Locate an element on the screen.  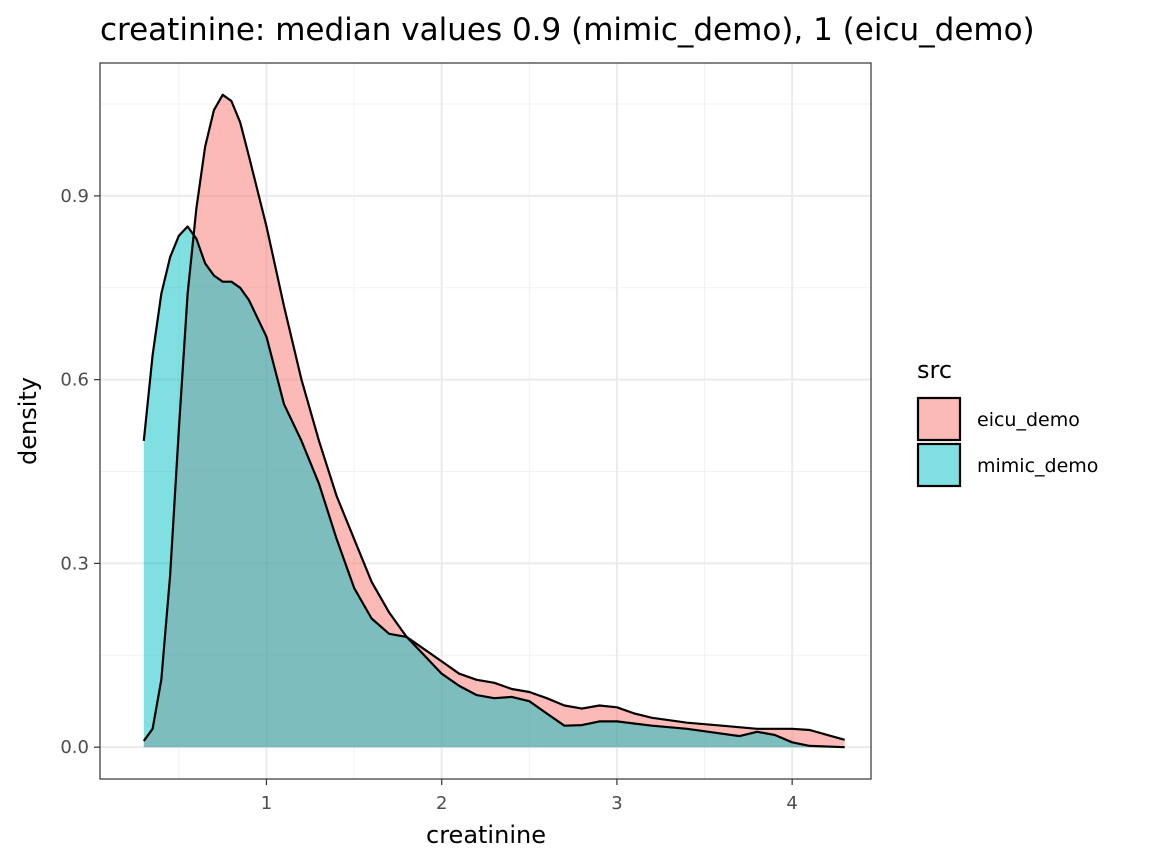
y-axis-title: density is located at coordinates (28, 421).